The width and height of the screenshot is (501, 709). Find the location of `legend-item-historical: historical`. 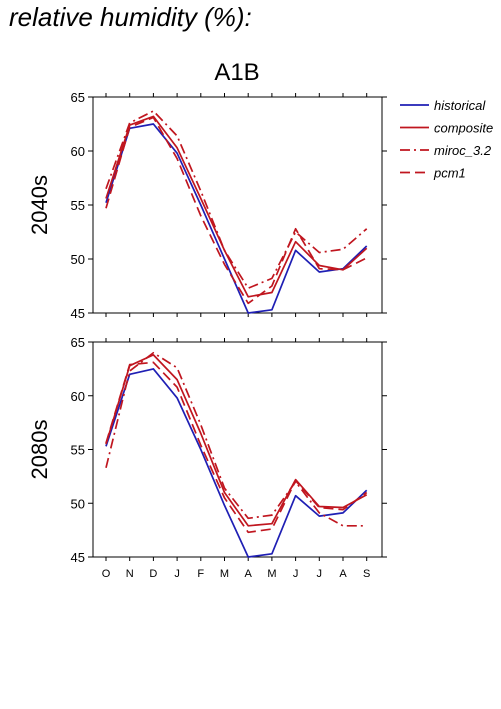

legend-item-historical: historical is located at coordinates (443, 105).